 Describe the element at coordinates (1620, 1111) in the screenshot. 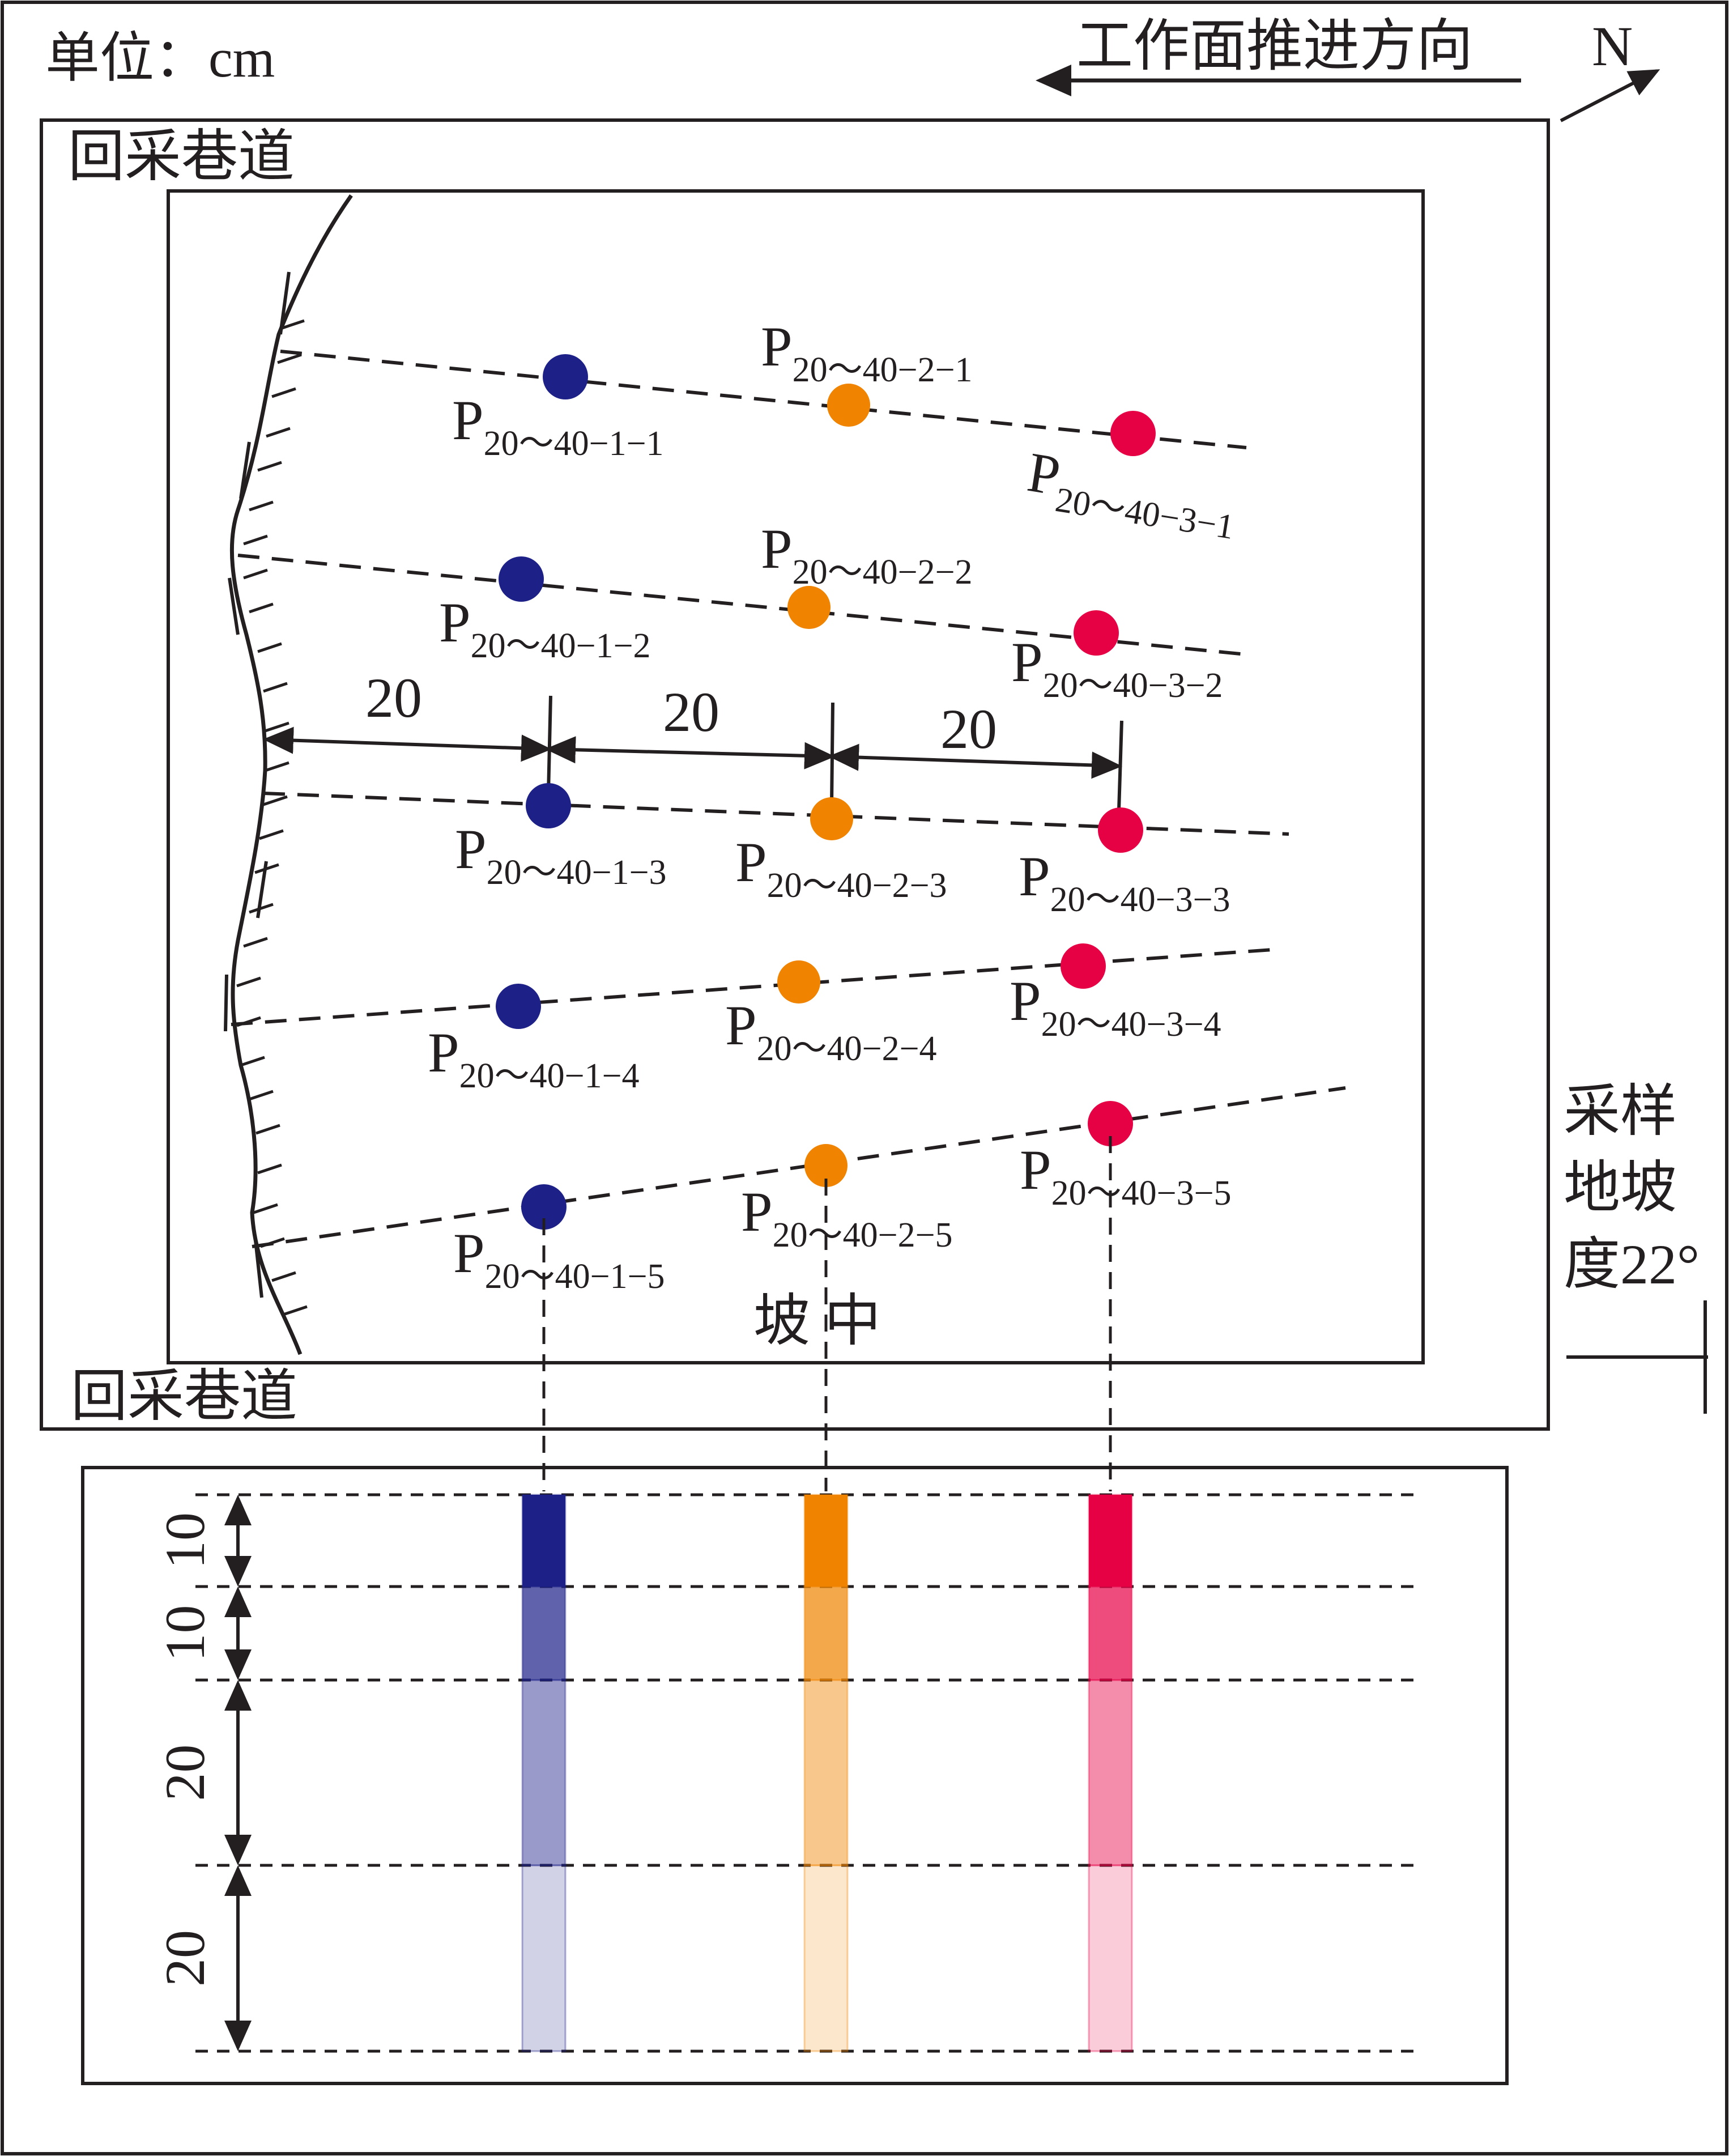

I see `slope-angle-line-1: 采样` at that location.